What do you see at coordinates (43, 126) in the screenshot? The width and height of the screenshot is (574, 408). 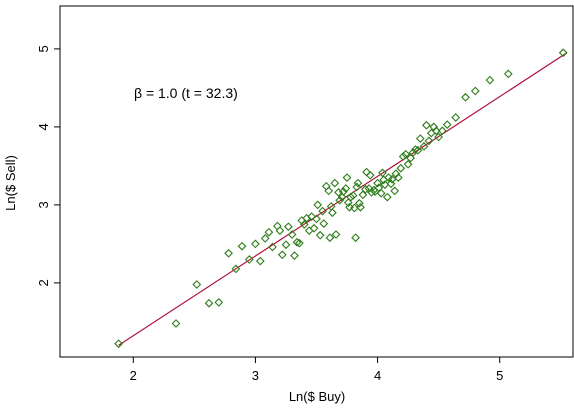 I see `y-tick-label: 4` at bounding box center [43, 126].